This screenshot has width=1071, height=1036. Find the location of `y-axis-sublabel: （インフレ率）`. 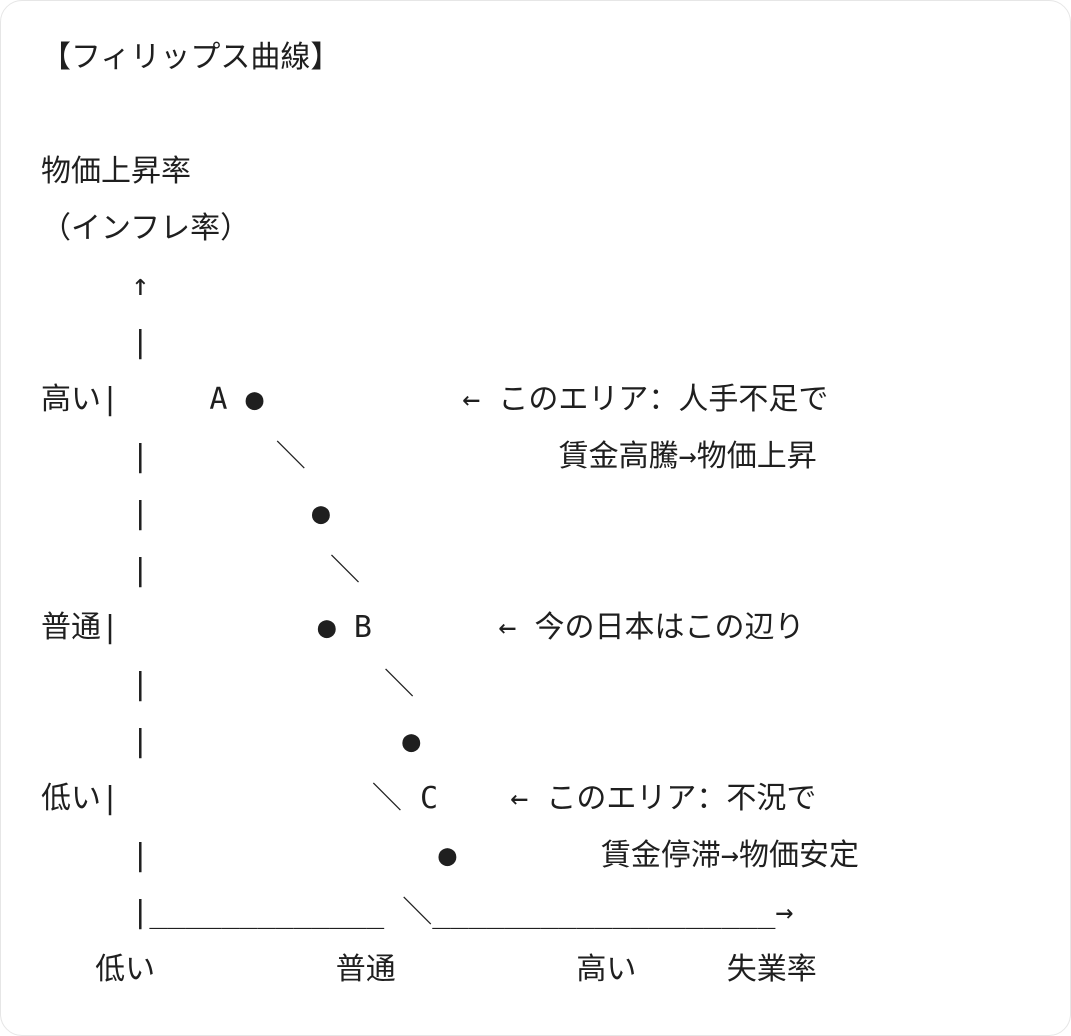

y-axis-sublabel: （インフレ率） is located at coordinates (146, 228).